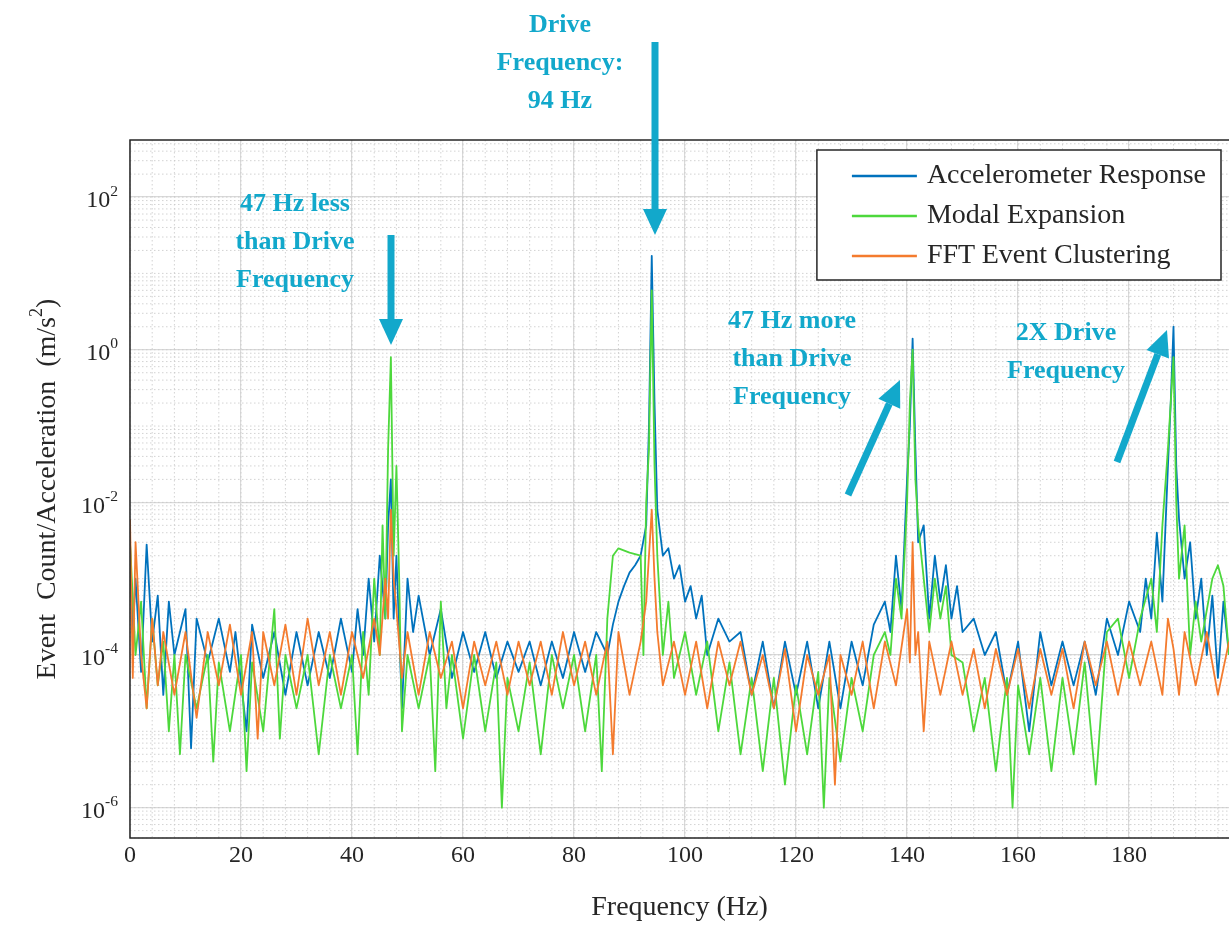 Image resolution: width=1229 pixels, height=928 pixels. Describe the element at coordinates (574, 853) in the screenshot. I see `x-tick-label: 80` at that location.